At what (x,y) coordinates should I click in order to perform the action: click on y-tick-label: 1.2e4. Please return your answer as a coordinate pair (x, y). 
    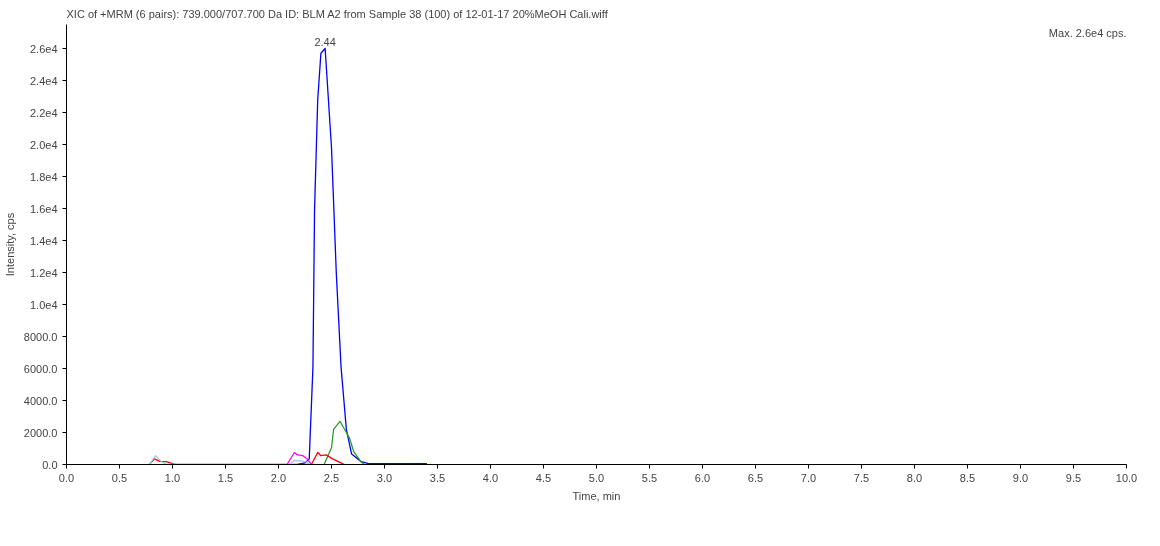
    Looking at the image, I should click on (43, 272).